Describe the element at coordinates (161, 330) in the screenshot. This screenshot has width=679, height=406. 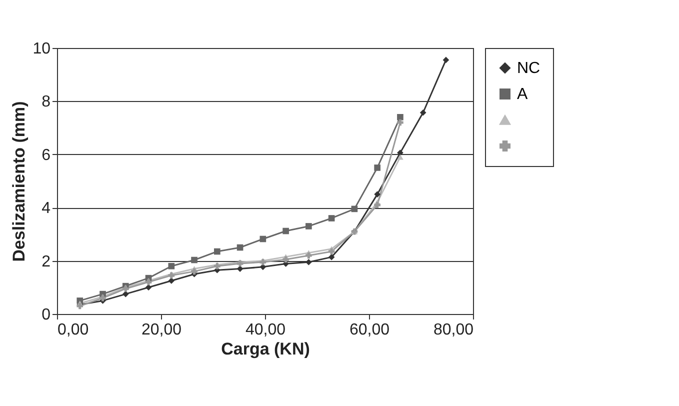
I see `x-tick-label: 20,00` at that location.